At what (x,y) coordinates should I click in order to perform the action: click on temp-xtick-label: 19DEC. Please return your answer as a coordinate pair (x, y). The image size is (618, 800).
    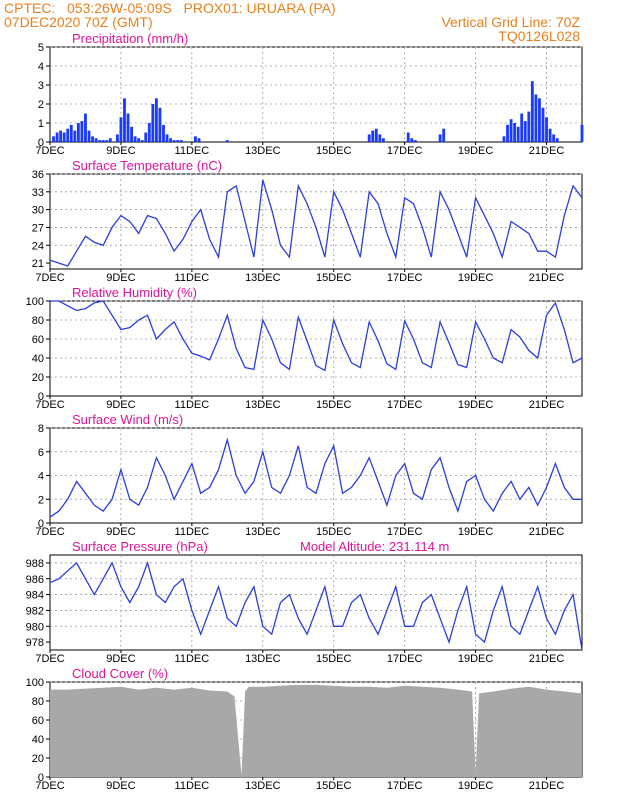
    Looking at the image, I should click on (476, 278).